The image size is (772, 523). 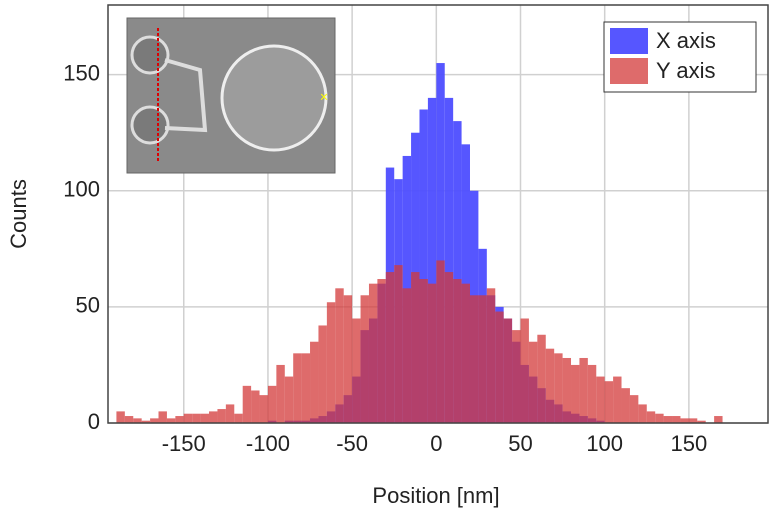 I want to click on y-tick-label: 50, so click(x=88, y=305).